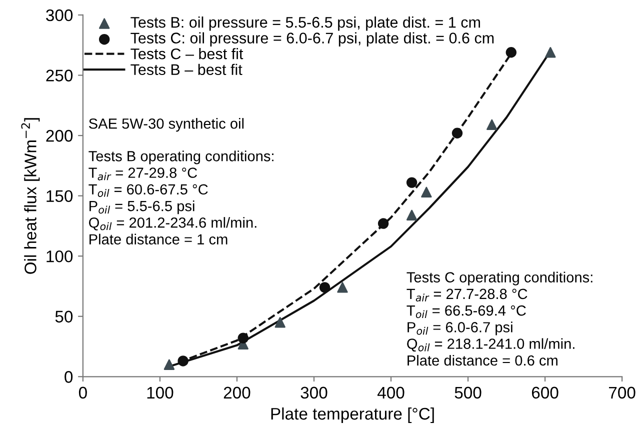 This screenshot has width=638, height=428. What do you see at coordinates (622, 392) in the screenshot?
I see `x-tick-label: 700` at bounding box center [622, 392].